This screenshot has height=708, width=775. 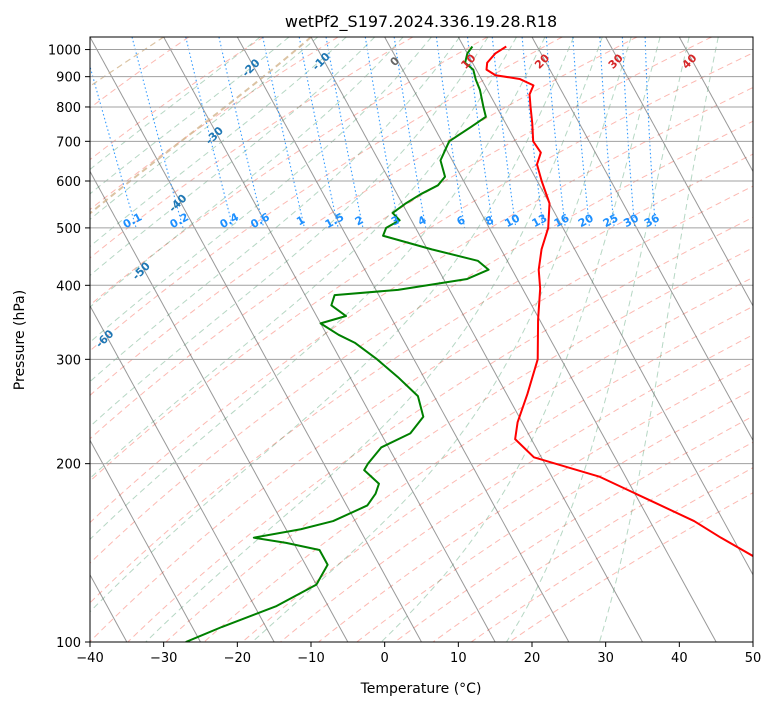 What do you see at coordinates (68, 286) in the screenshot?
I see `y-tick-label: 400` at bounding box center [68, 286].